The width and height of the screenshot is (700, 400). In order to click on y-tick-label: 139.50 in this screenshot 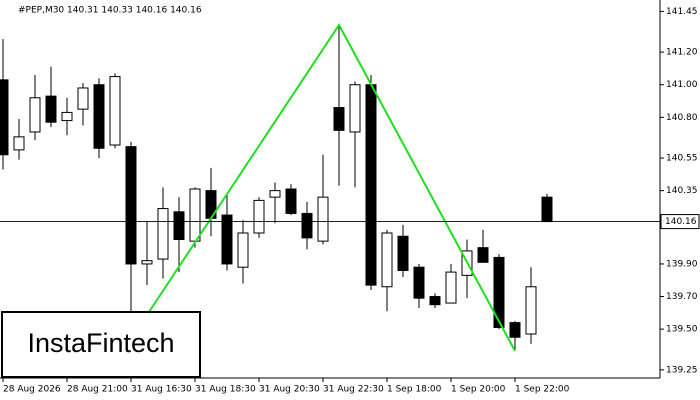, I will do `click(682, 330)`.